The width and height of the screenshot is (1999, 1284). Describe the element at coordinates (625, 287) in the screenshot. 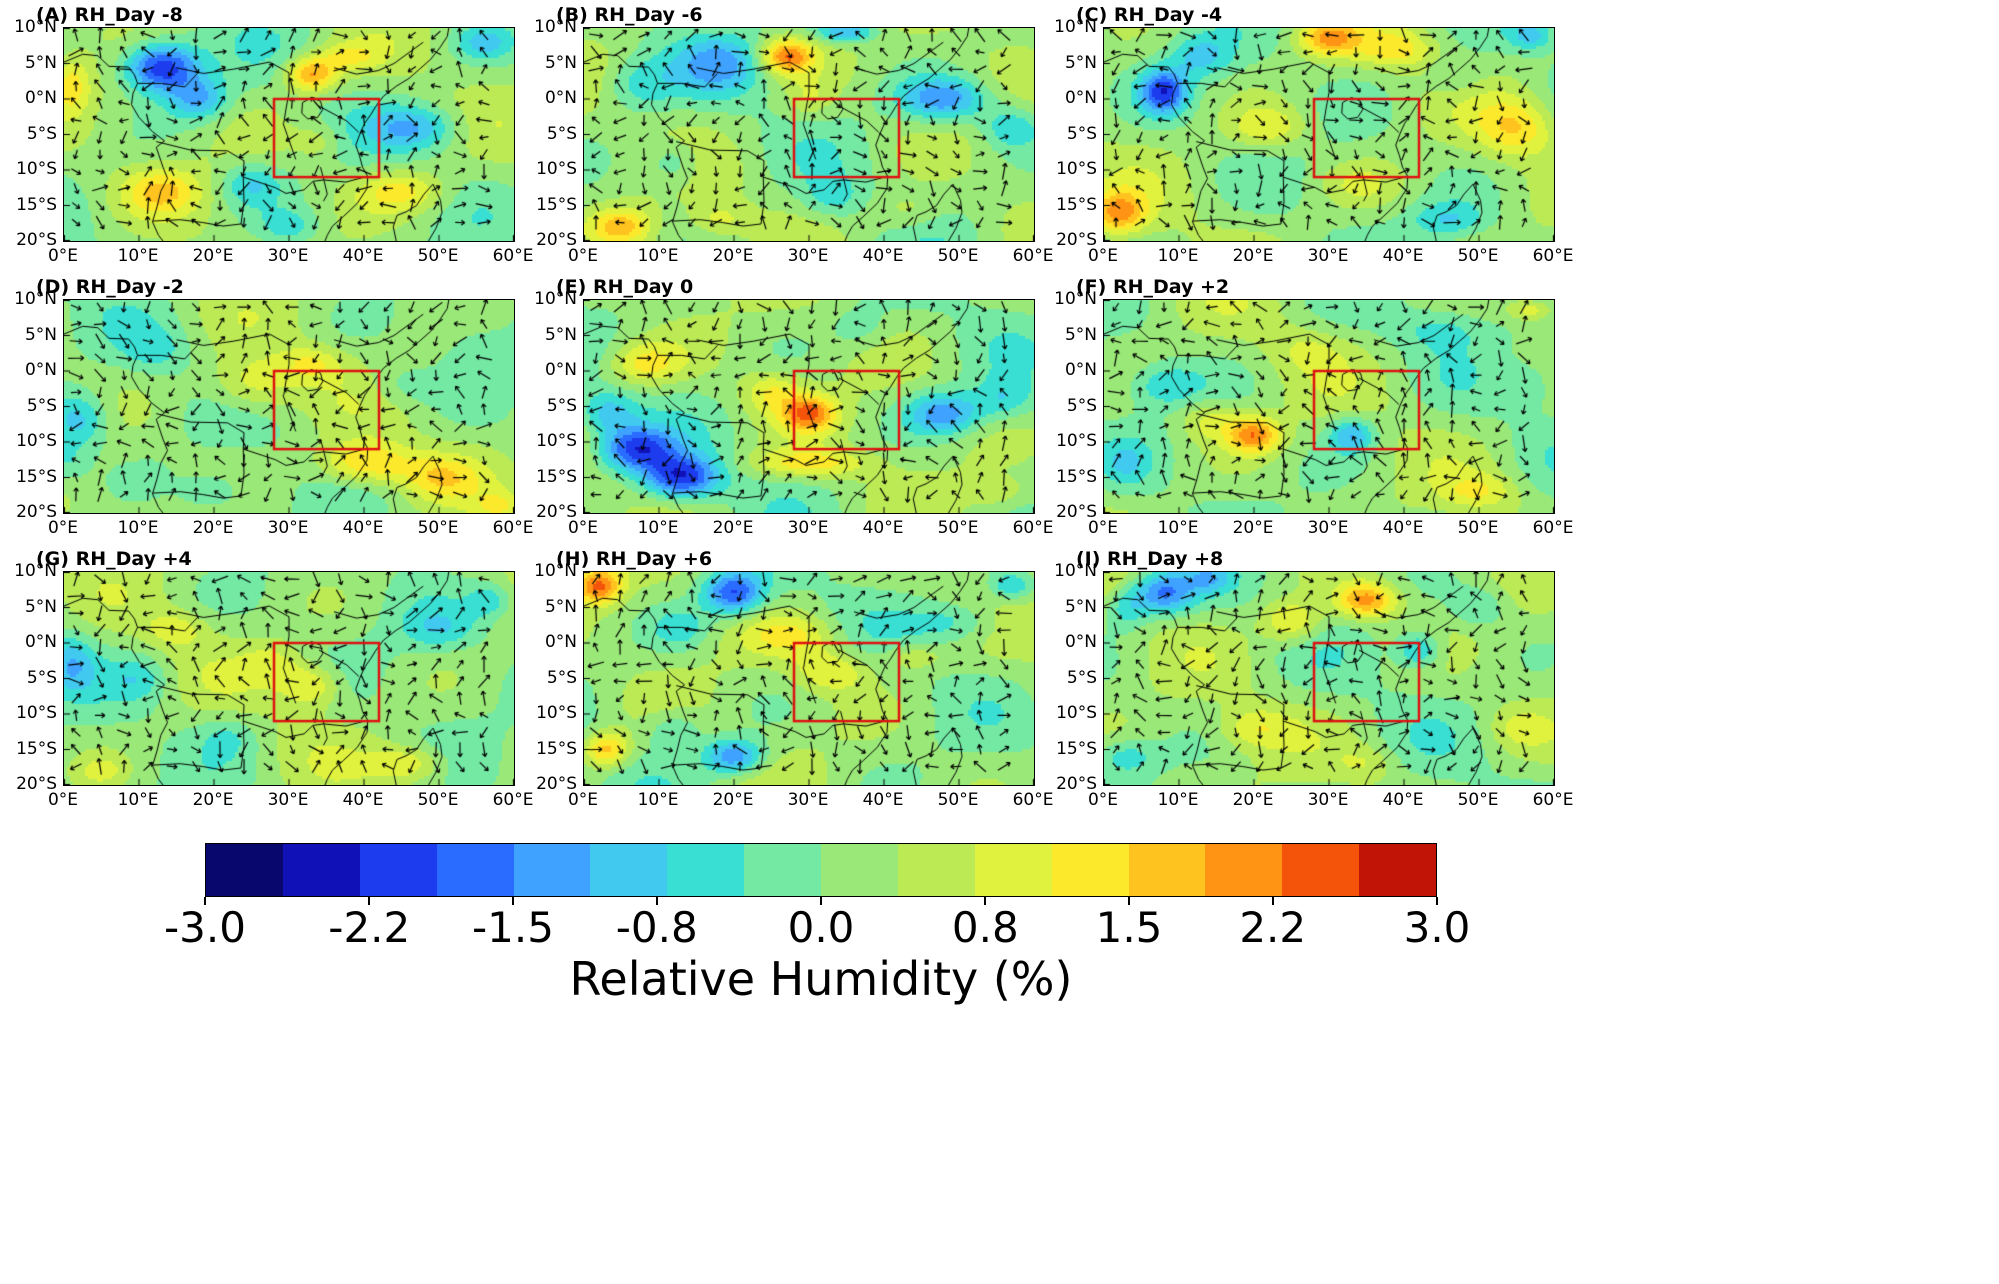

I see `panel-title: (E) RH_Day 0` at that location.